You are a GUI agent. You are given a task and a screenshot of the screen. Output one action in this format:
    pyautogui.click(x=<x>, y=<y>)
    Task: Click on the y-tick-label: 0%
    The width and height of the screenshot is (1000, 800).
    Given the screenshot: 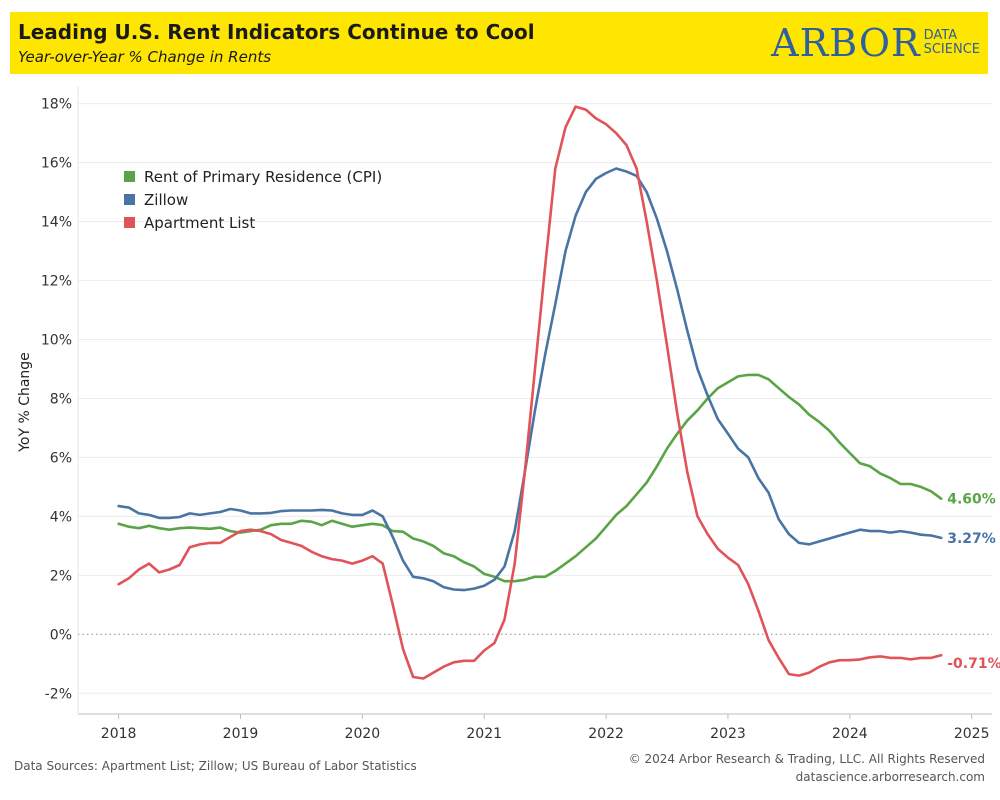 What is the action you would take?
    pyautogui.click(x=61, y=635)
    